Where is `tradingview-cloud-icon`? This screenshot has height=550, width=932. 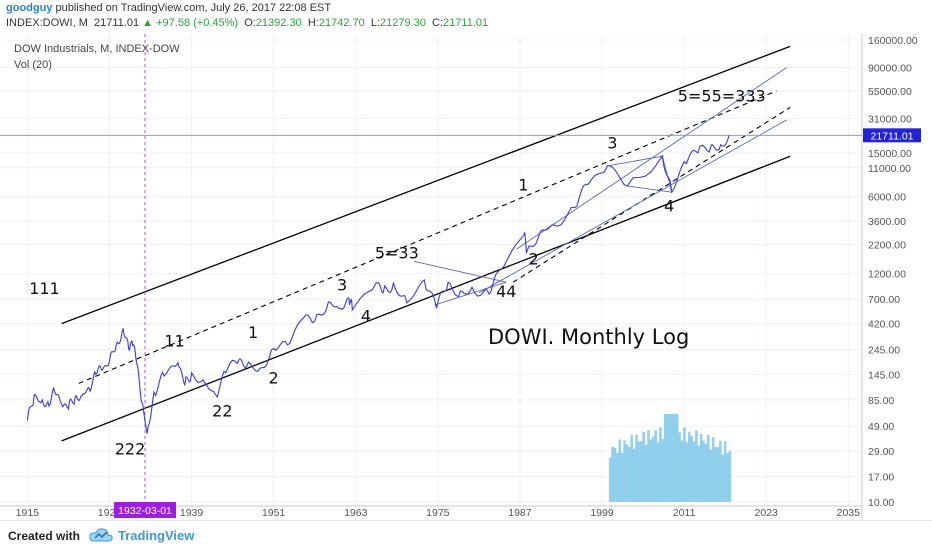 tradingview-cloud-icon is located at coordinates (101, 535).